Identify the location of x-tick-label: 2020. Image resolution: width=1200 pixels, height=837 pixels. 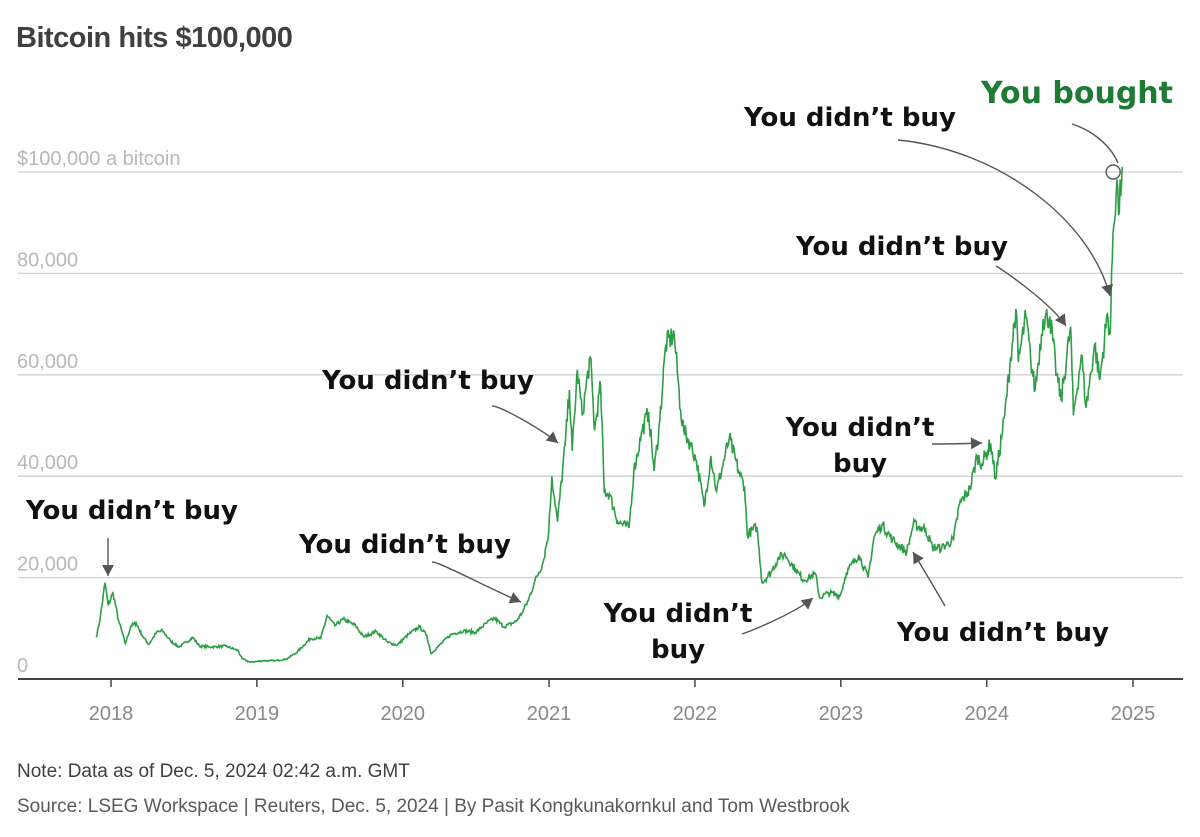
(403, 714).